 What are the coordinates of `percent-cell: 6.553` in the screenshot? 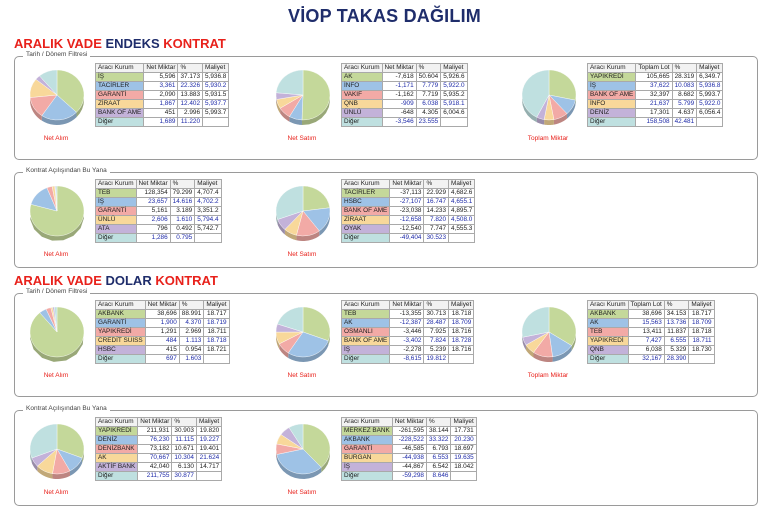 It's located at (438, 458).